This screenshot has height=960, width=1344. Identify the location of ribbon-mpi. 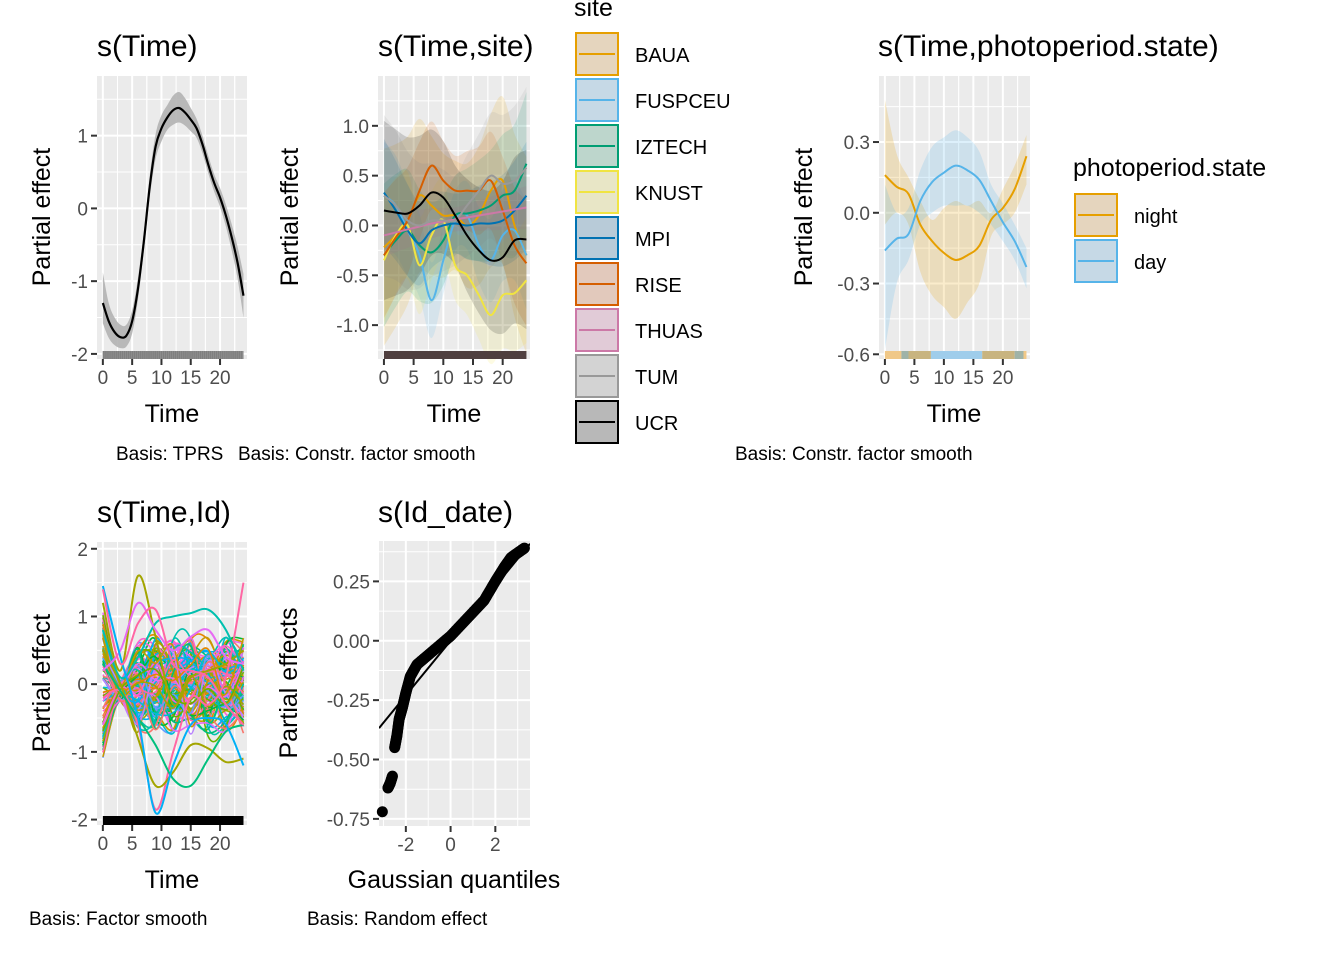
(455, 212).